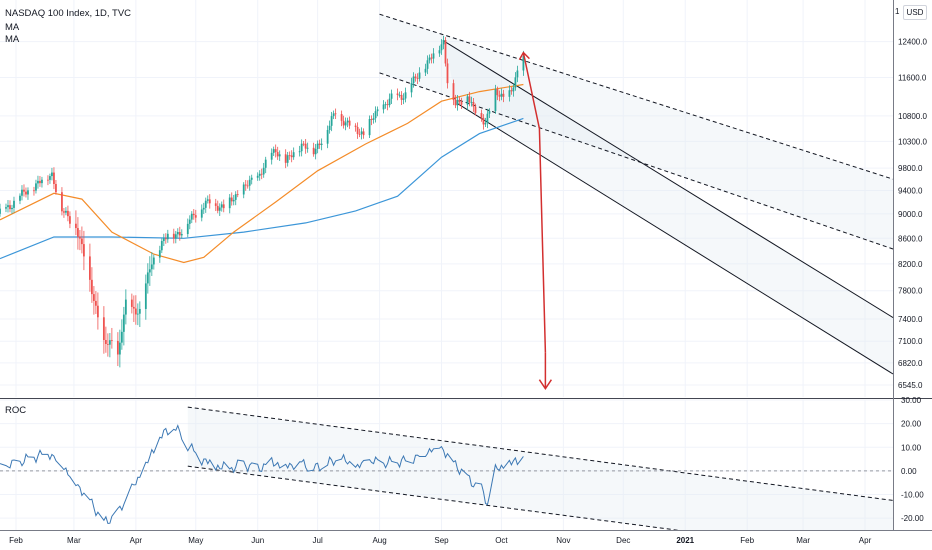  I want to click on time-tick-label: Feb, so click(747, 540).